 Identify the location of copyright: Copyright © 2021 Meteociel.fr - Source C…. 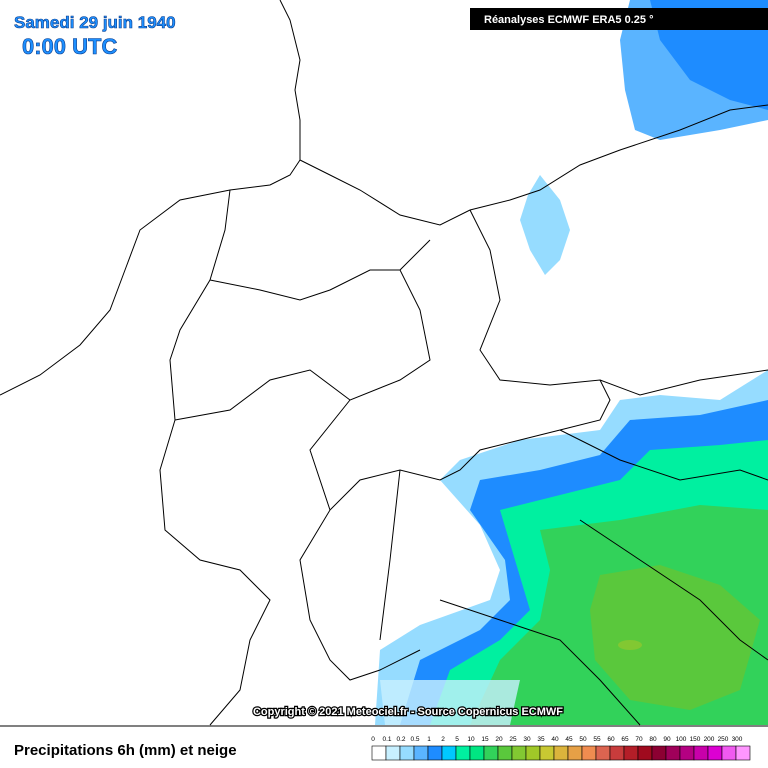
(408, 712).